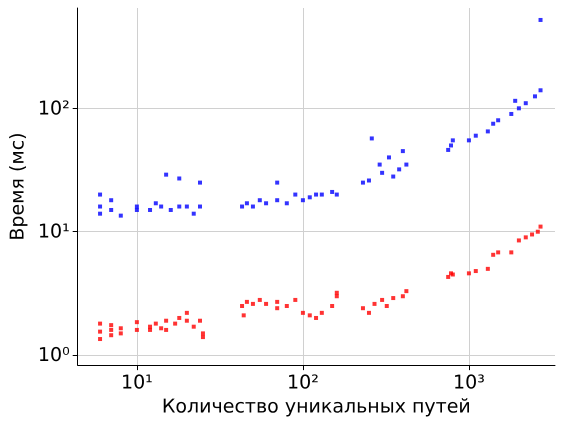 The width and height of the screenshot is (563, 421). Describe the element at coordinates (303, 383) in the screenshot. I see `x-tick-label: 10²` at that location.